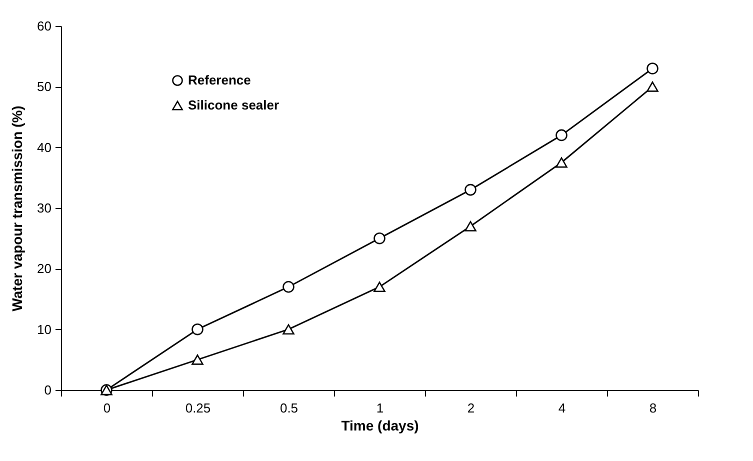 Image resolution: width=753 pixels, height=461 pixels. Describe the element at coordinates (44, 86) in the screenshot. I see `y-tick-label: 50` at that location.